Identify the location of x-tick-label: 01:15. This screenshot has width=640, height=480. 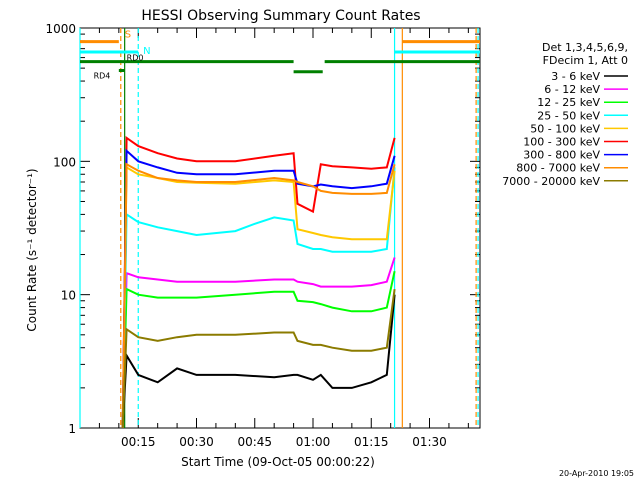
(371, 442).